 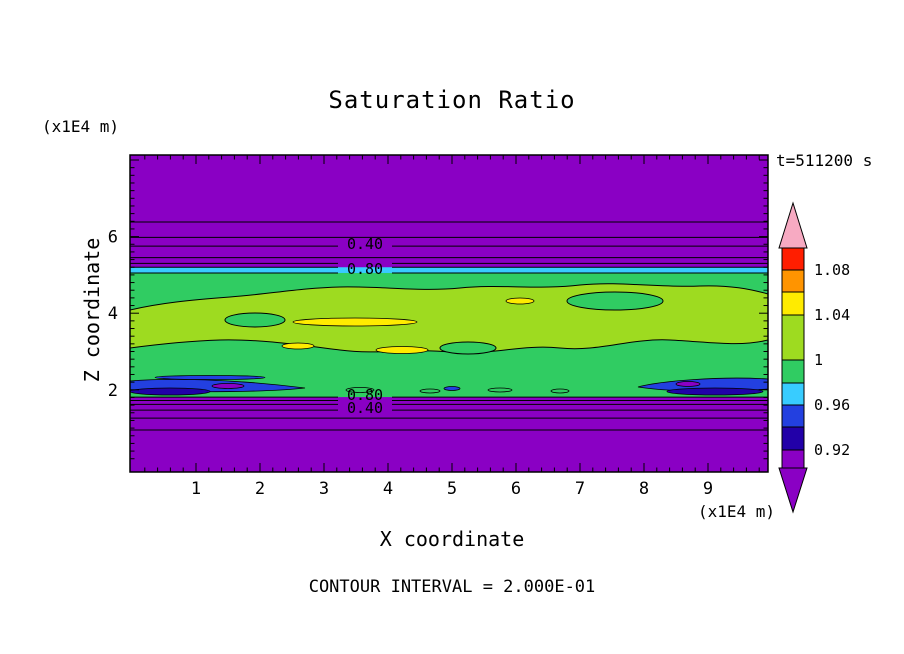 I want to click on z-axis-unit-label: (x1E4 m), so click(x=81, y=126).